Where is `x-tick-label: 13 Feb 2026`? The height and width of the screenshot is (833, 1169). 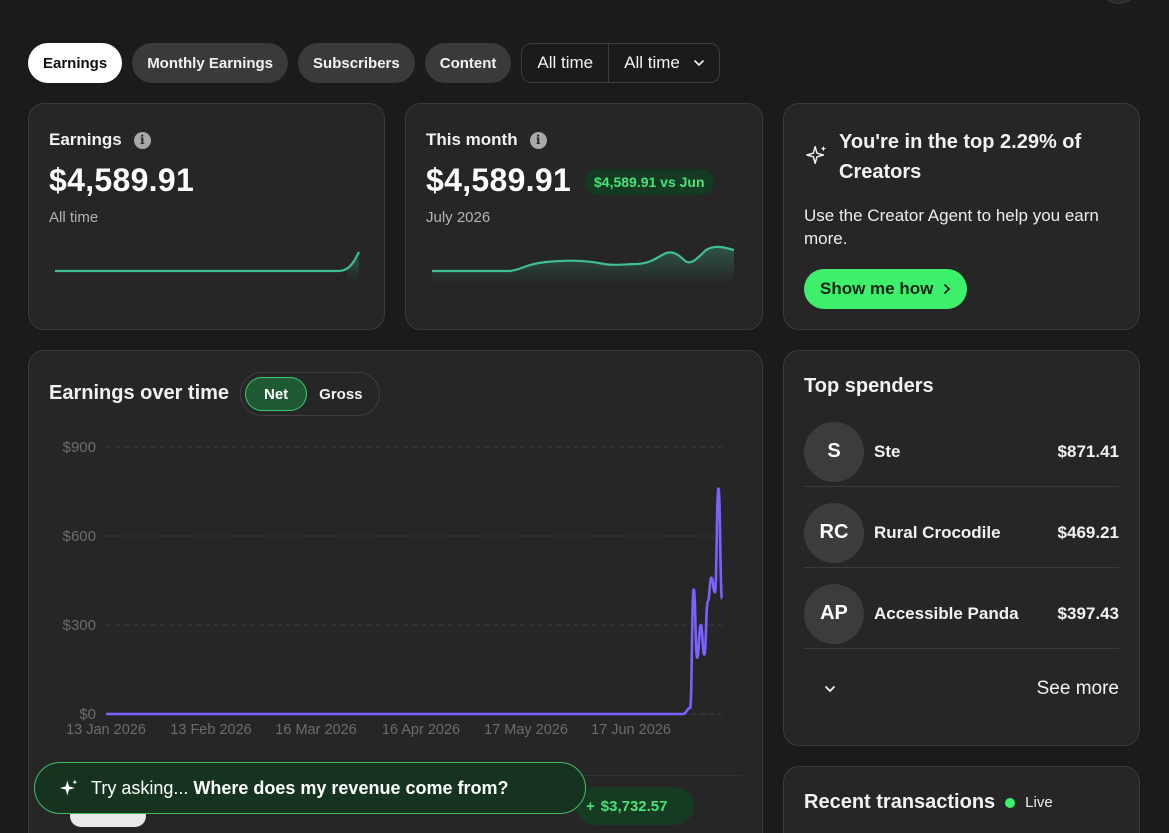 x-tick-label: 13 Feb 2026 is located at coordinates (210, 730).